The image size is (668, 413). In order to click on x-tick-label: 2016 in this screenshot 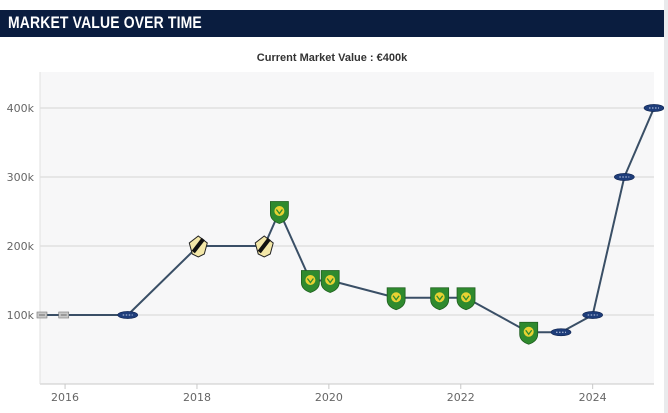, I will do `click(65, 397)`.